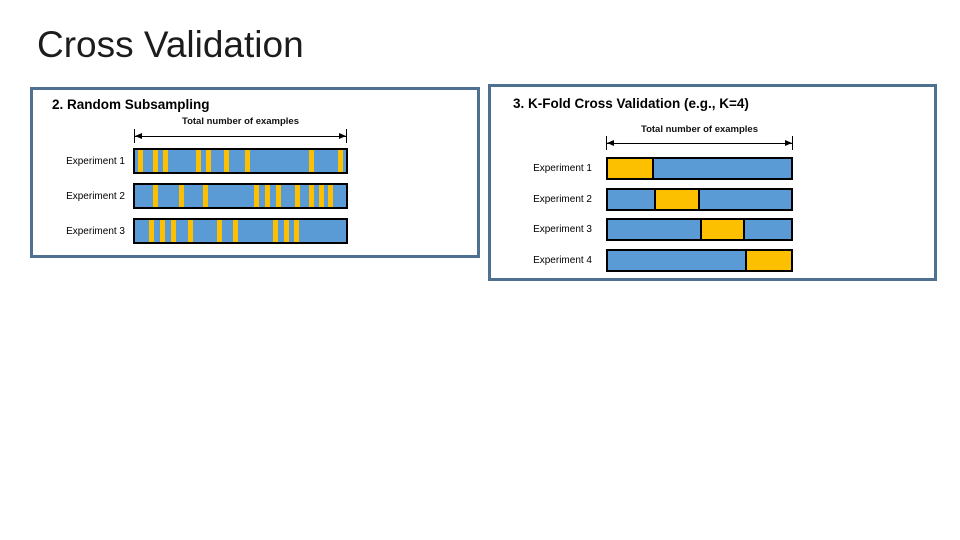 The image size is (960, 540). I want to click on slide-title: Cross Validation, so click(170, 44).